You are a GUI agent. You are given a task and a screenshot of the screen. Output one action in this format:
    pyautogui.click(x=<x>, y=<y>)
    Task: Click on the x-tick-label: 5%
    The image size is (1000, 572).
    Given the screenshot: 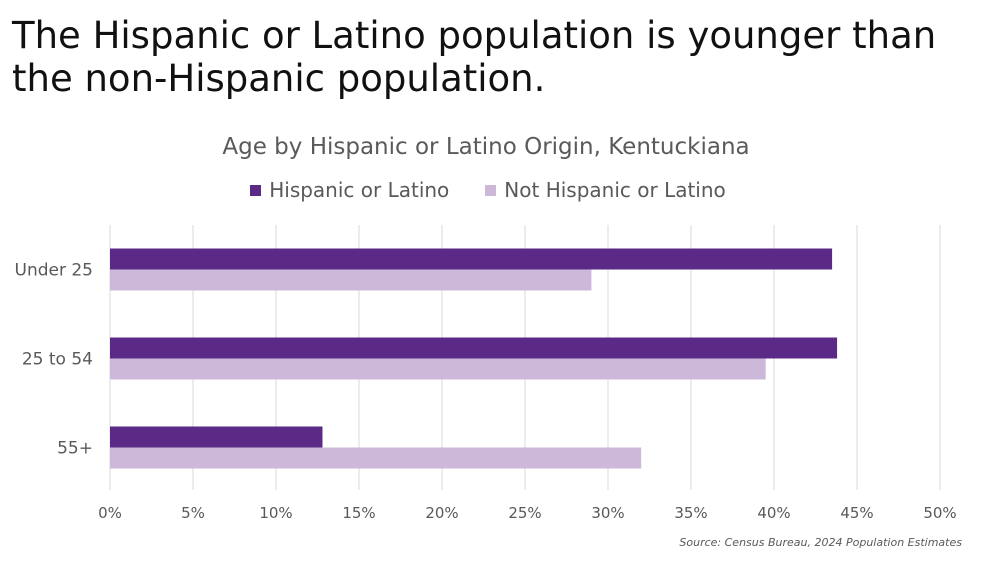 What is the action you would take?
    pyautogui.click(x=193, y=513)
    